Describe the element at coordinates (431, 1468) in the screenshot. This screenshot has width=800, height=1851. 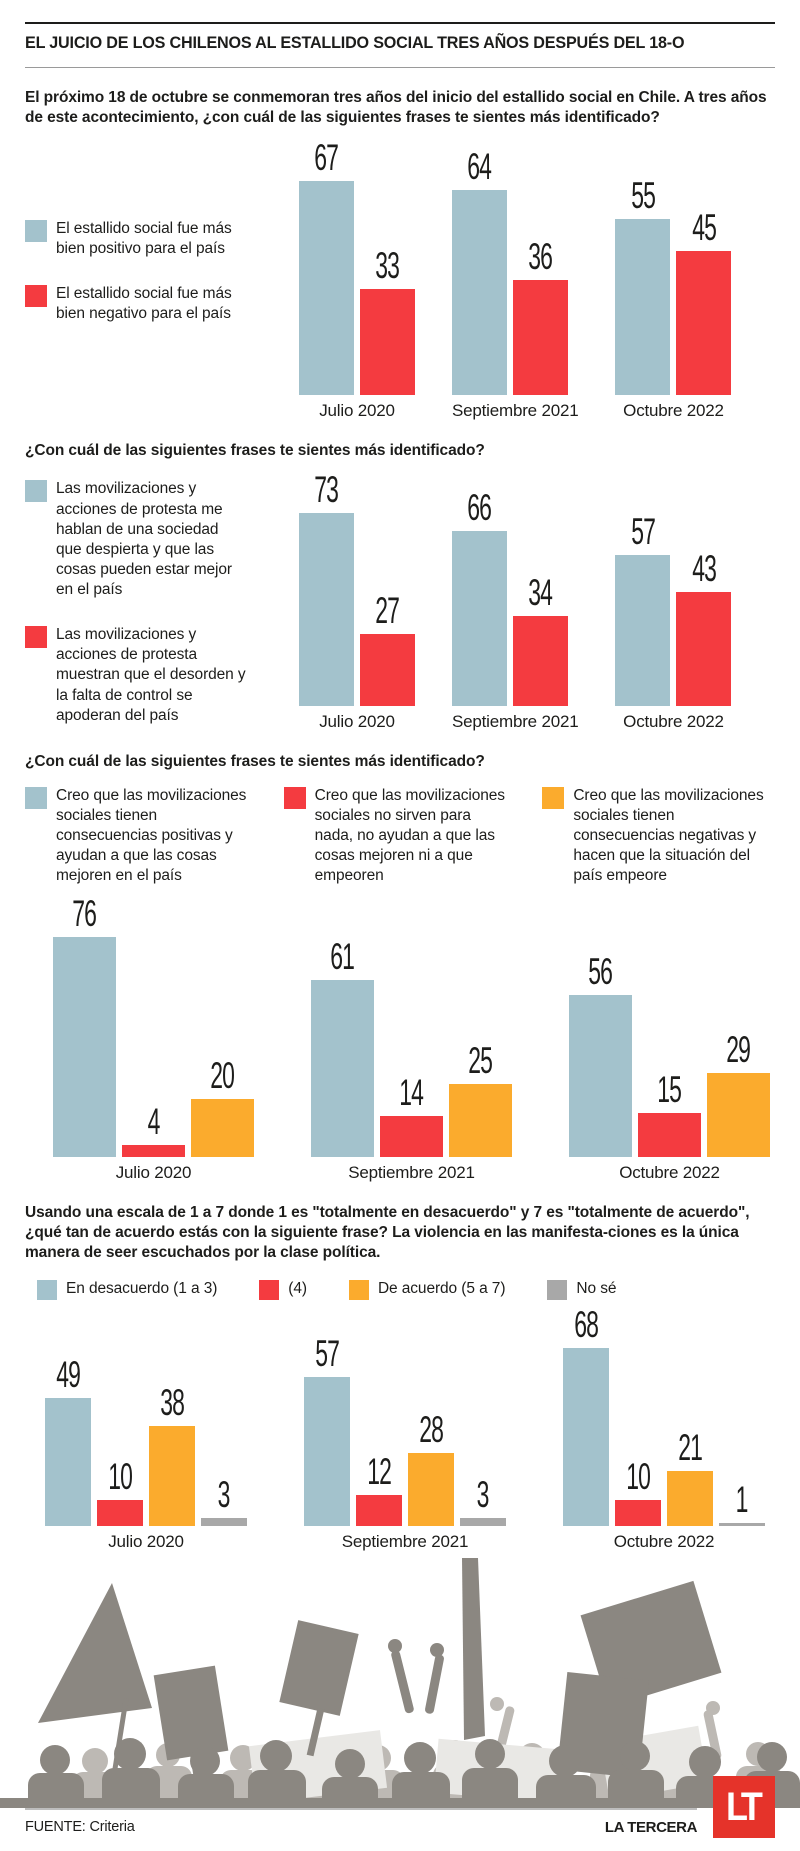
I see `bar-column: 28` at that location.